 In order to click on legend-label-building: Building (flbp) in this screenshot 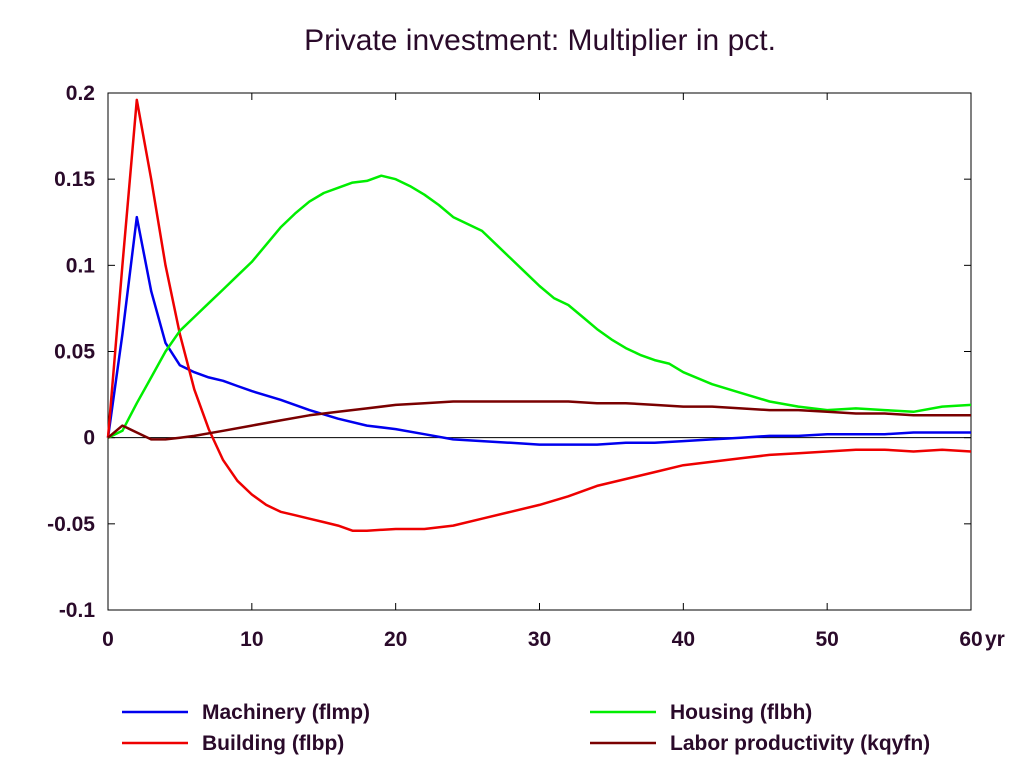, I will do `click(273, 743)`.